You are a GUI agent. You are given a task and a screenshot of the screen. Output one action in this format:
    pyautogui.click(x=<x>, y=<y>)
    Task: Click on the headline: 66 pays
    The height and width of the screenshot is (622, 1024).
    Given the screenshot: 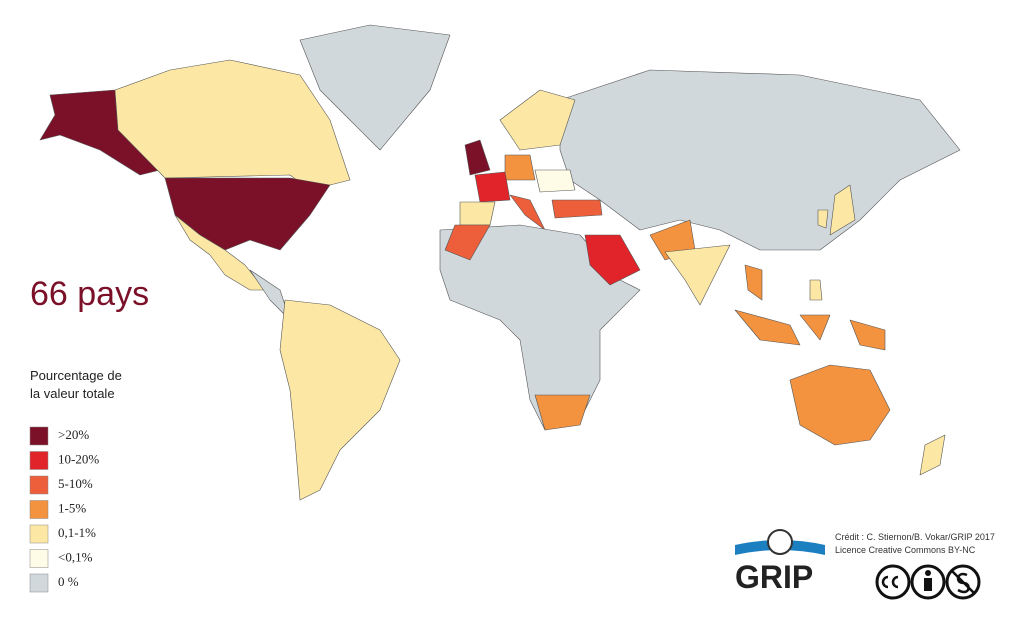 What is the action you would take?
    pyautogui.click(x=89, y=294)
    